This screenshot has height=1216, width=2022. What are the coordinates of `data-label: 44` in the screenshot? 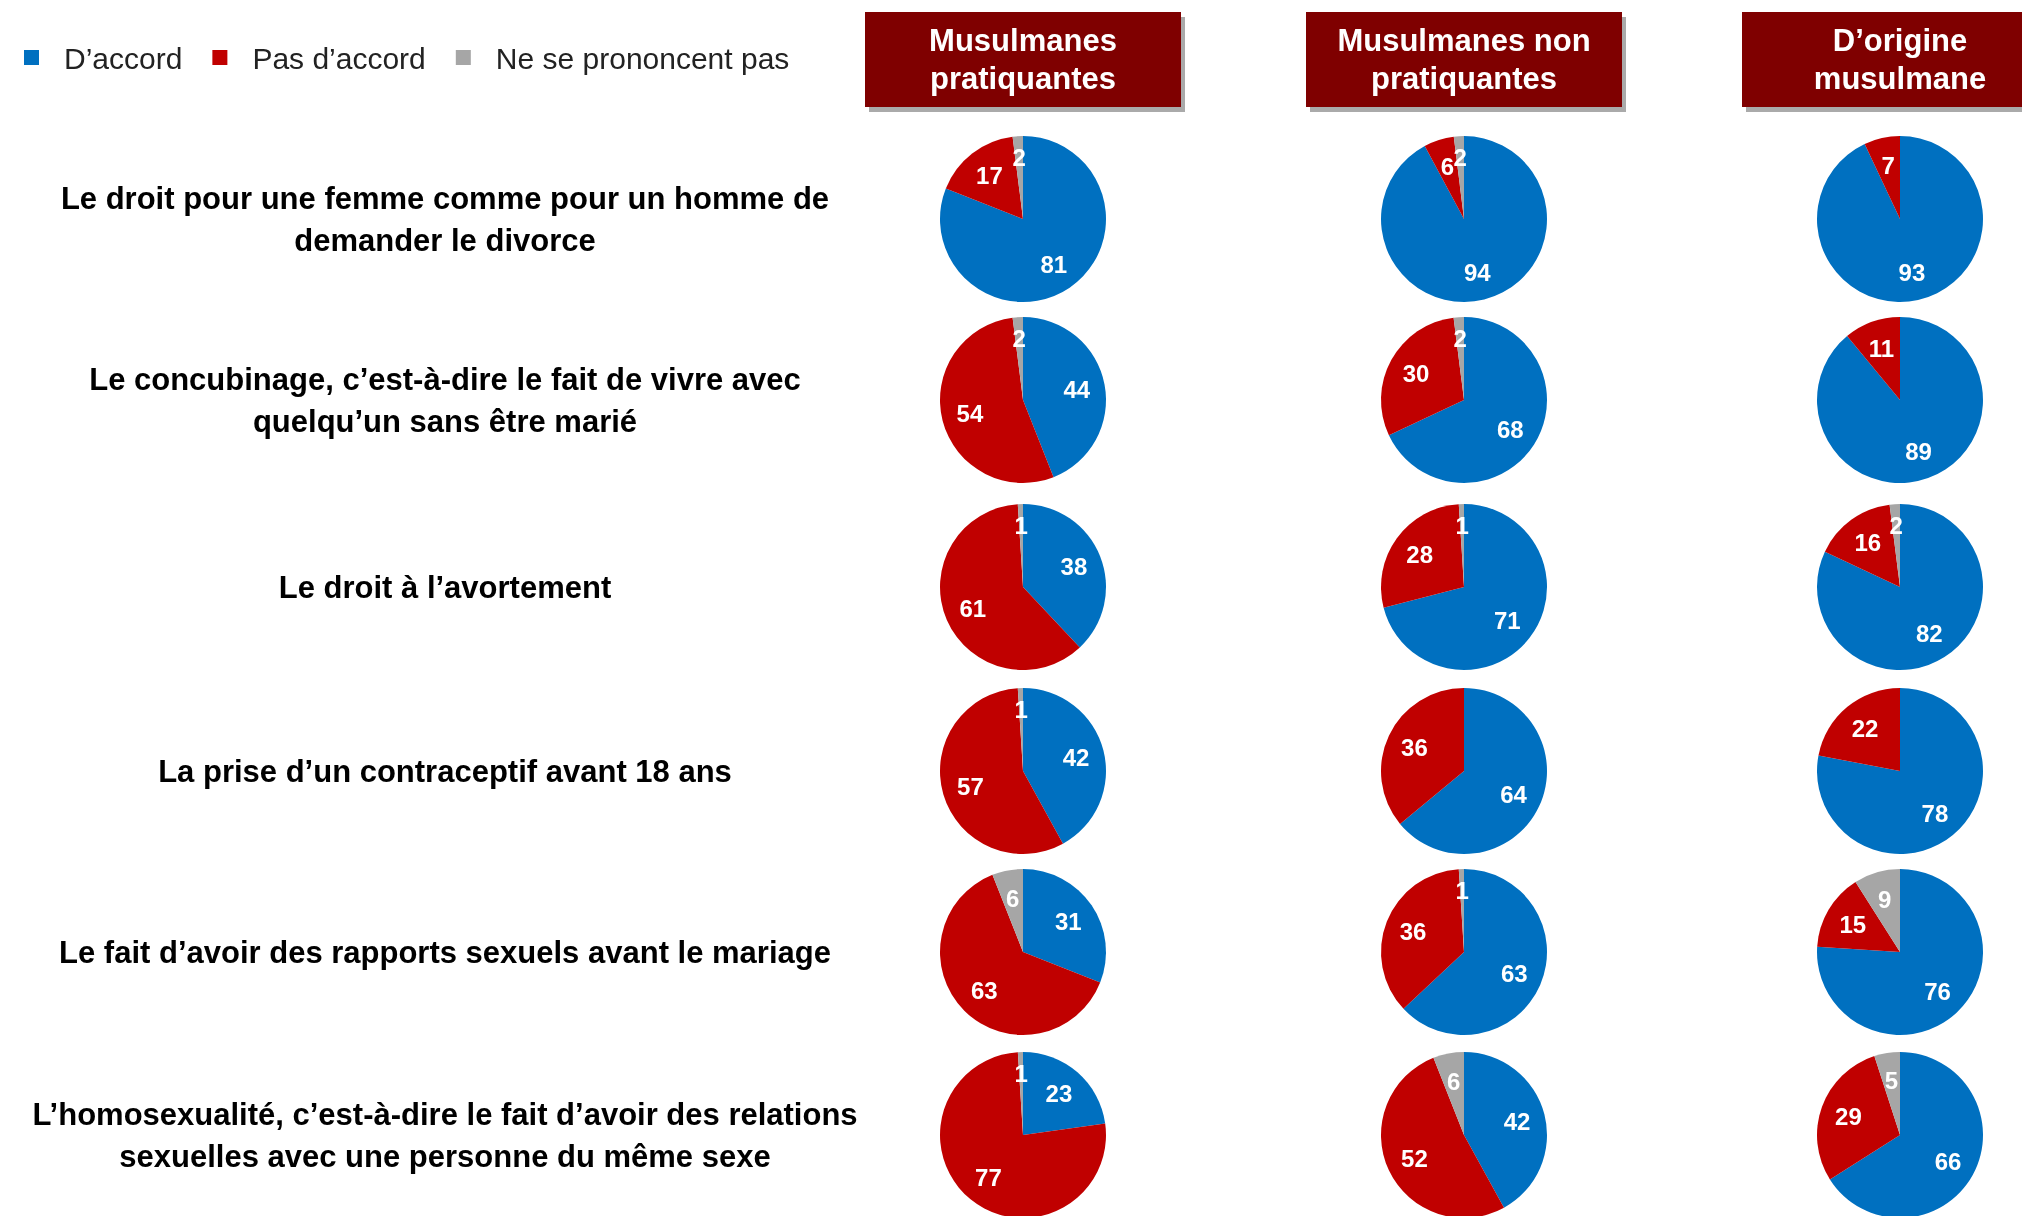 It's located at (1077, 390).